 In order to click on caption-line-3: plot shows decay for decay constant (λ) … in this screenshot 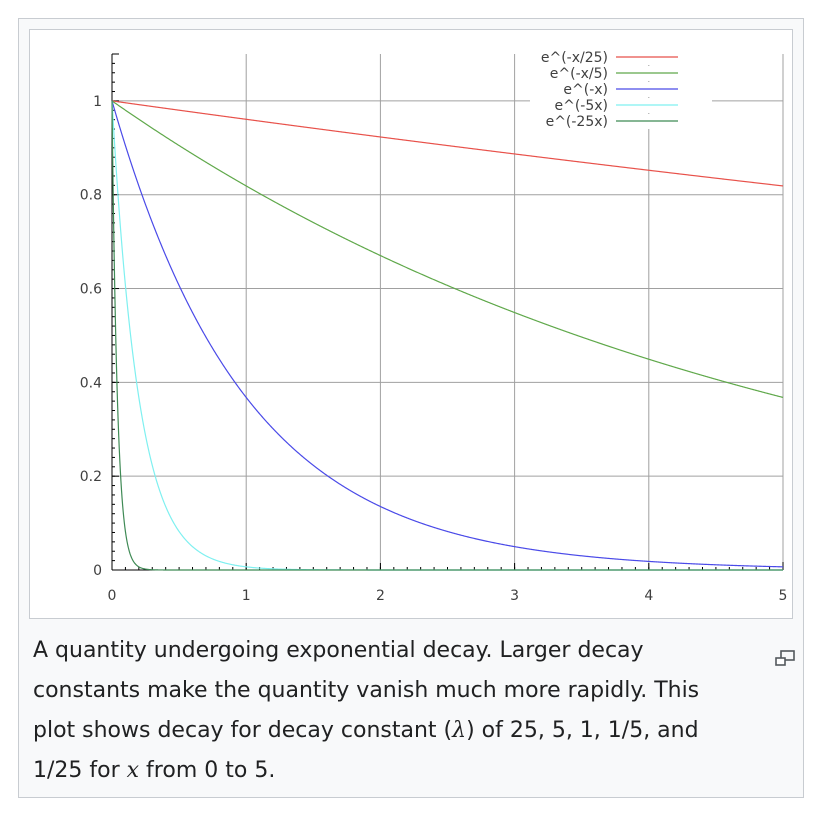, I will do `click(383, 731)`.